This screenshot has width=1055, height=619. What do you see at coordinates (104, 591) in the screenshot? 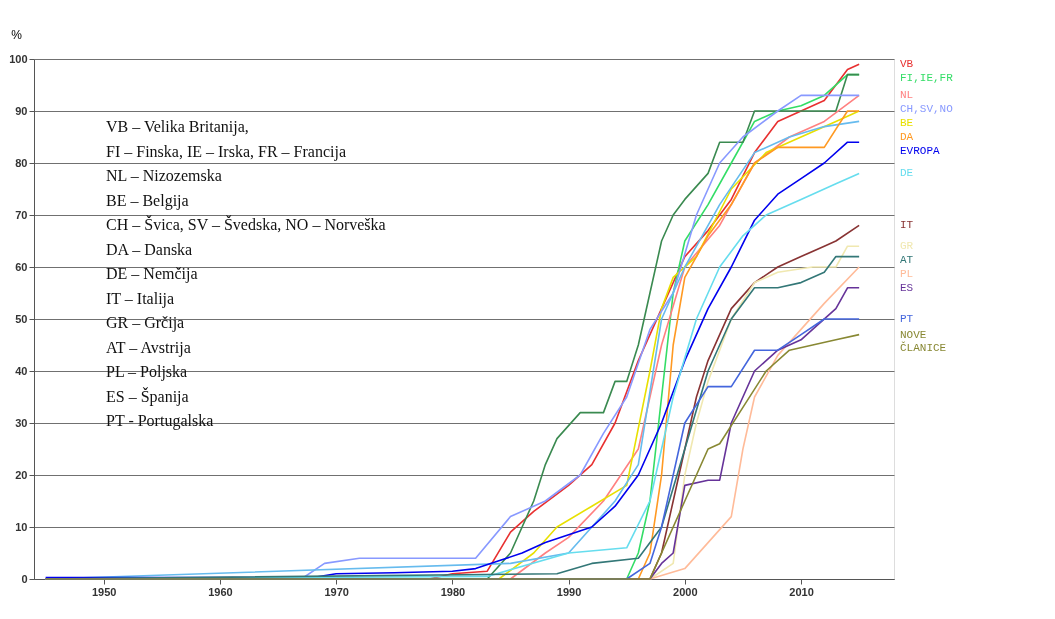
I see `x-tick-label: 1950` at bounding box center [104, 591].